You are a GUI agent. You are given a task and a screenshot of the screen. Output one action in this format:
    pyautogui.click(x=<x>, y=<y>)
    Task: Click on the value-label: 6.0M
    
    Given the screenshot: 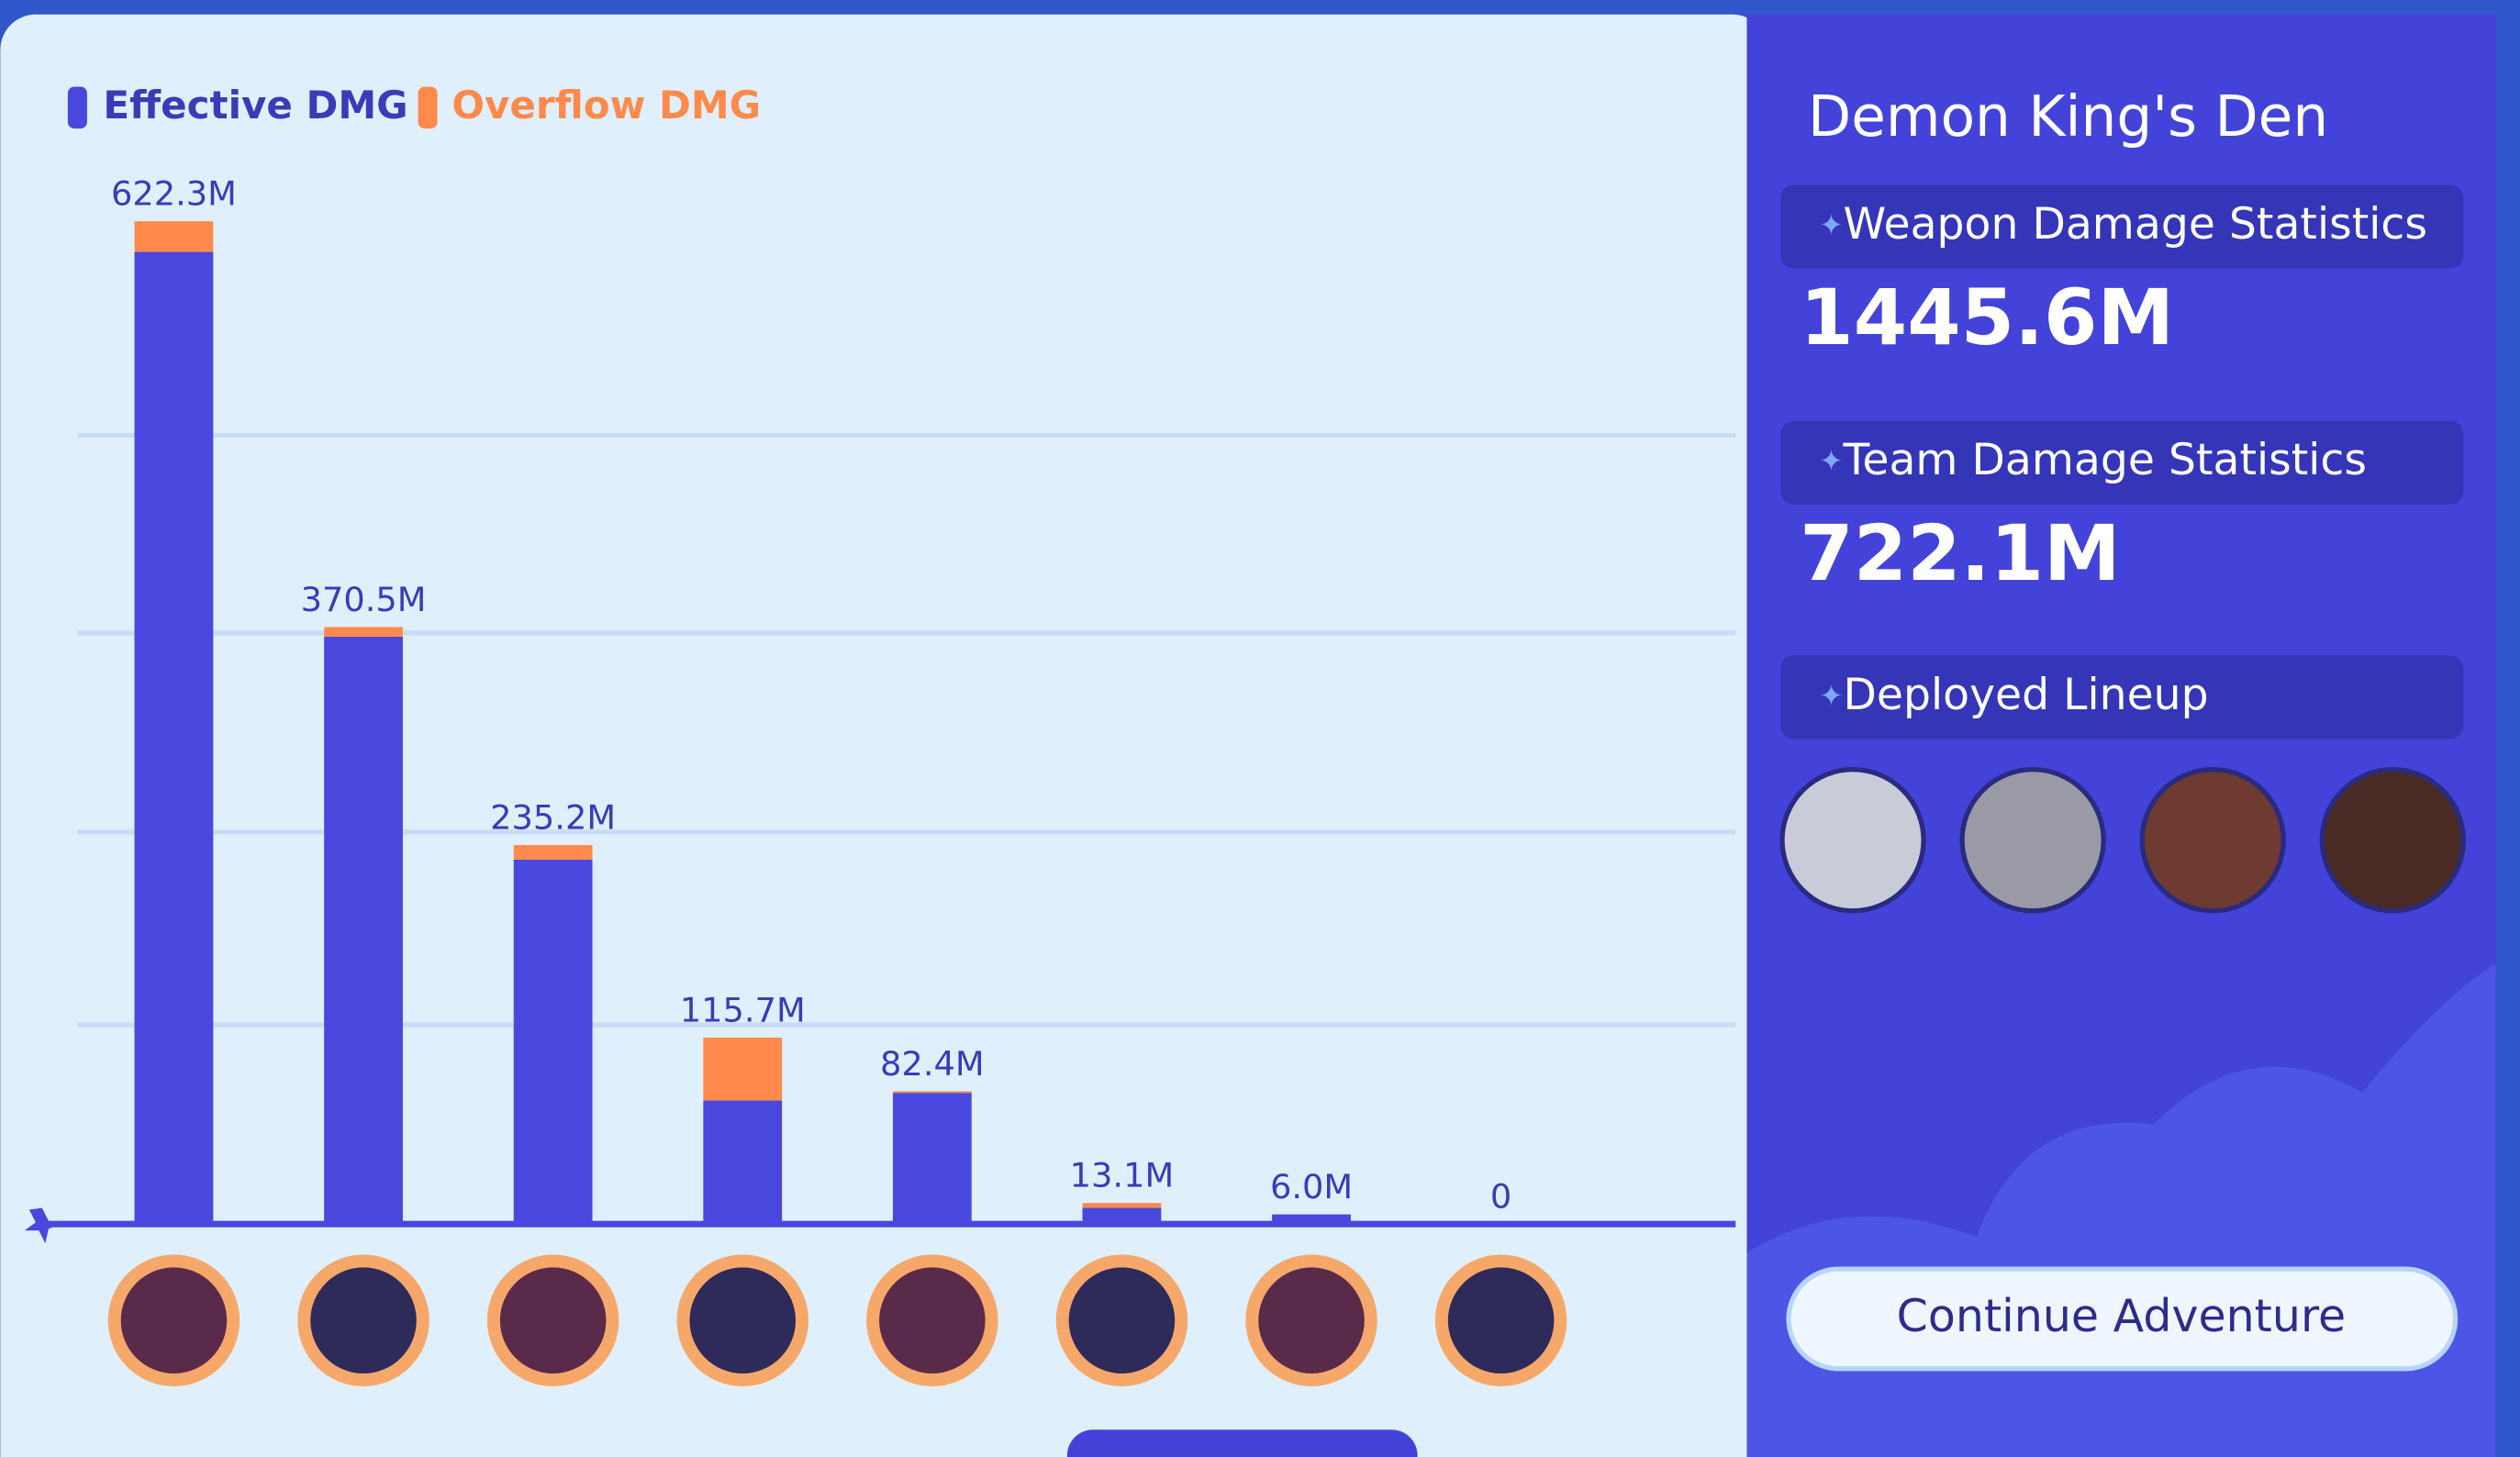 What is the action you would take?
    pyautogui.click(x=1311, y=1187)
    